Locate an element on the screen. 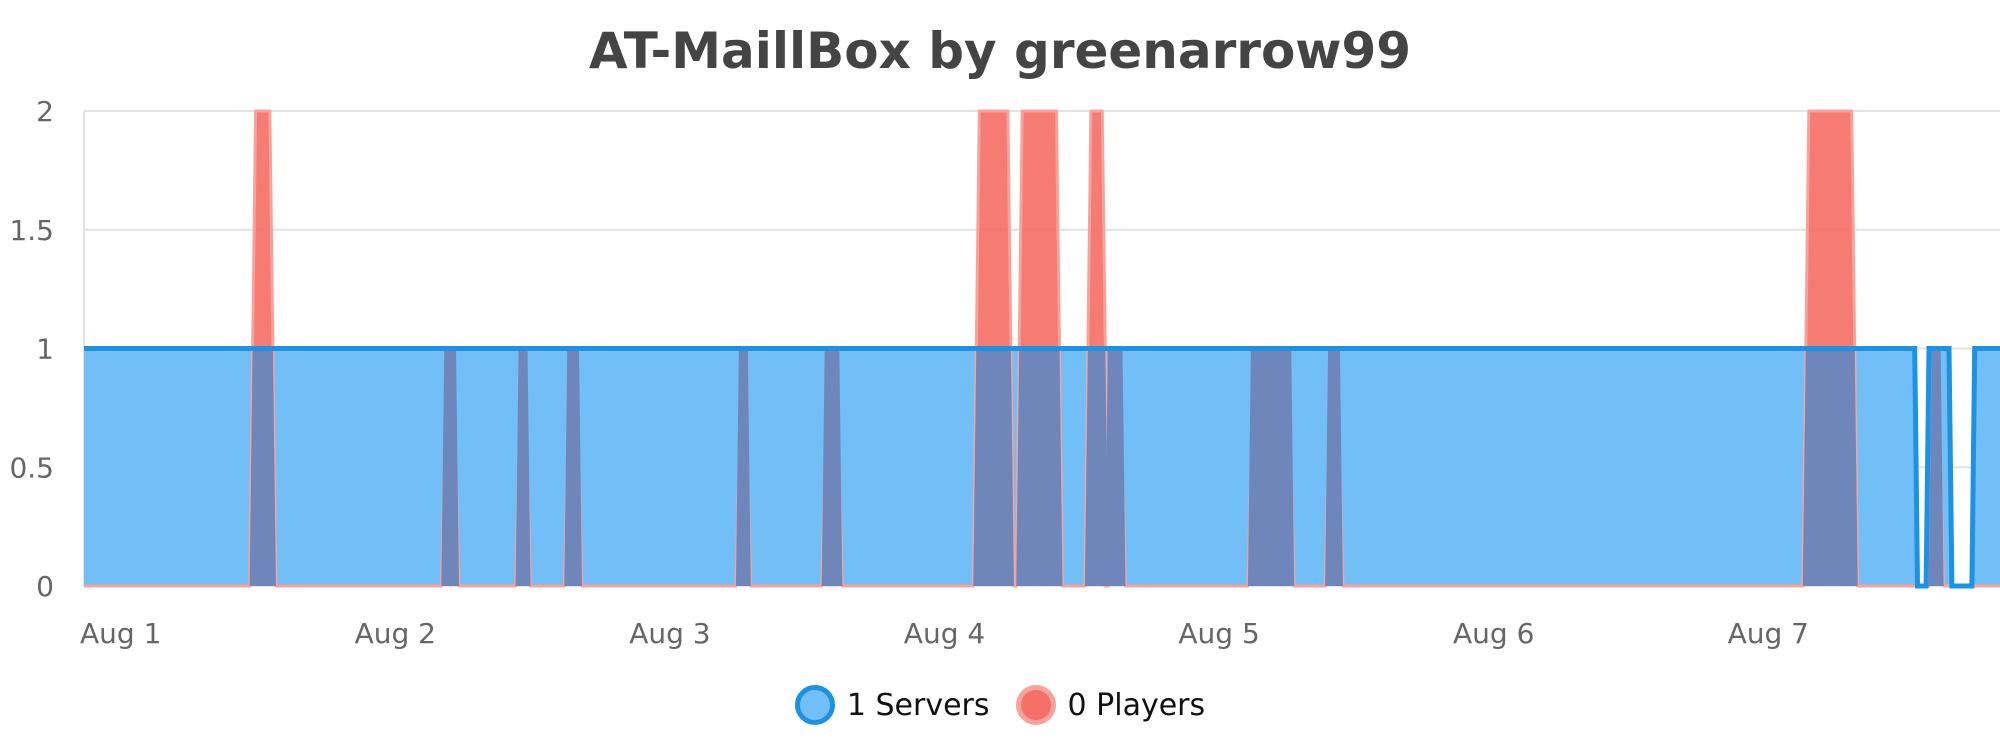 This screenshot has height=750, width=2000. legend-label: 0 Players is located at coordinates (1136, 705).